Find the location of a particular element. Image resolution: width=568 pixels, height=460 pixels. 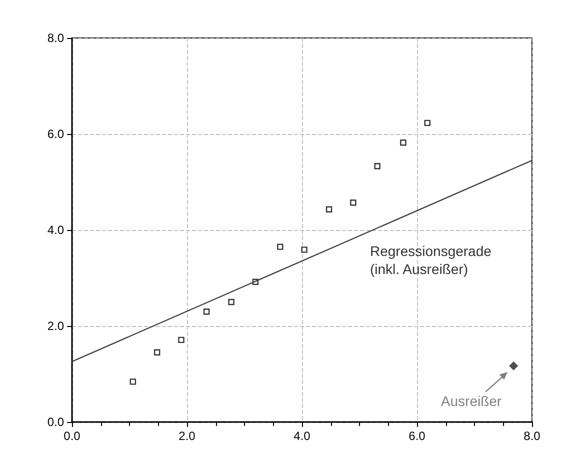

x-tick-label: 0.0 is located at coordinates (72, 436).